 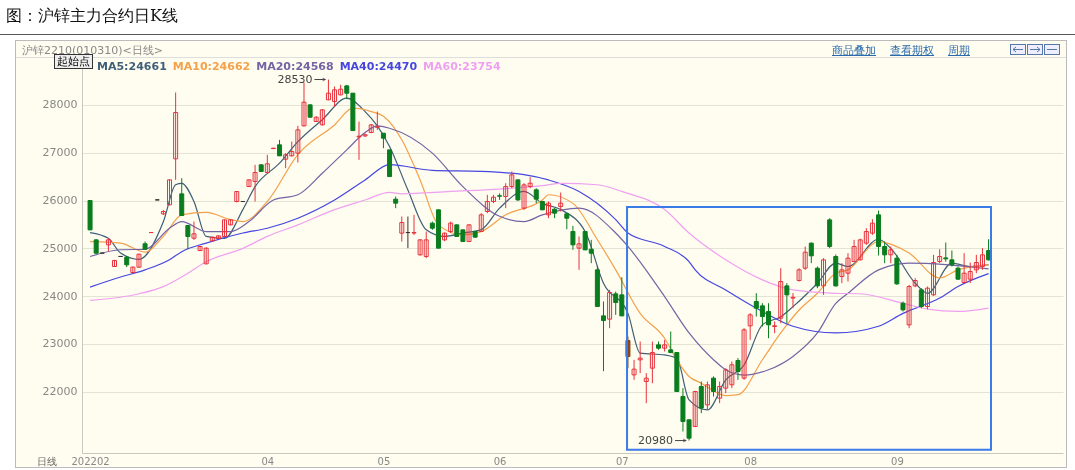 What do you see at coordinates (656, 440) in the screenshot?
I see `annotation: 20980` at bounding box center [656, 440].